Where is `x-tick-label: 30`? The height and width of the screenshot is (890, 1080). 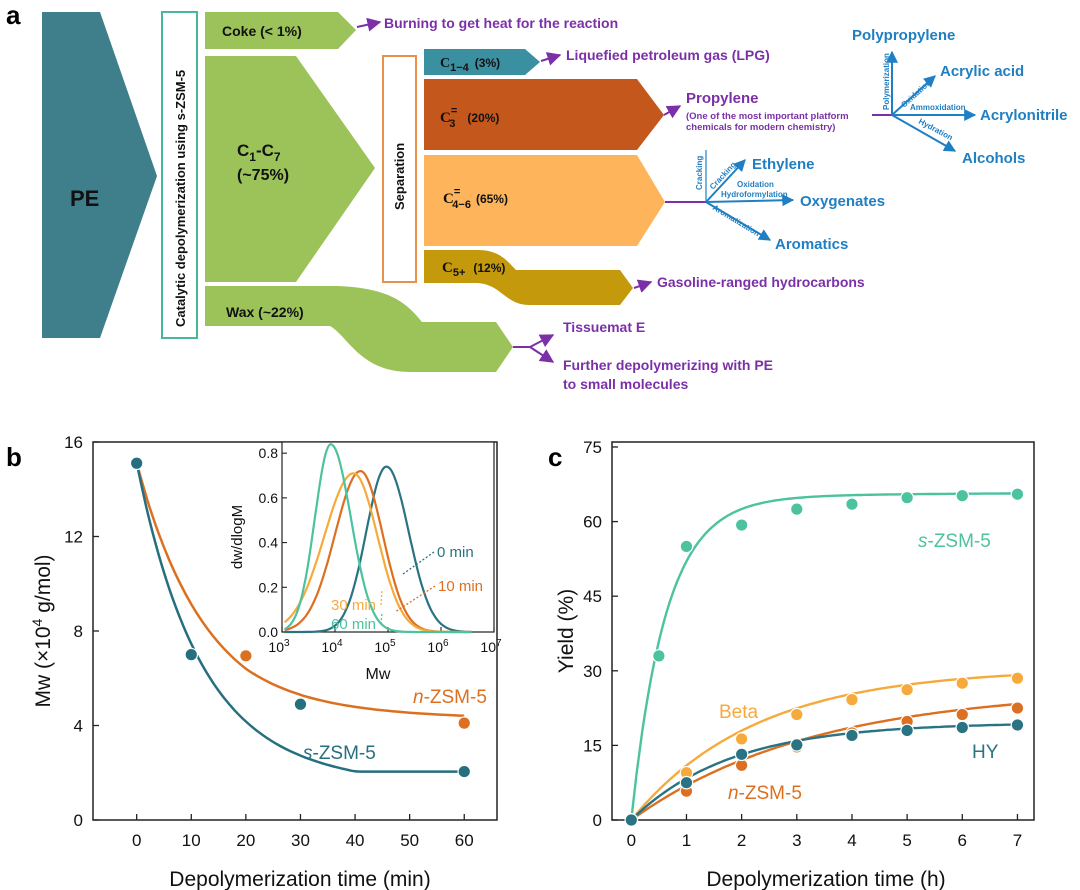
x-tick-label: 30 is located at coordinates (300, 840).